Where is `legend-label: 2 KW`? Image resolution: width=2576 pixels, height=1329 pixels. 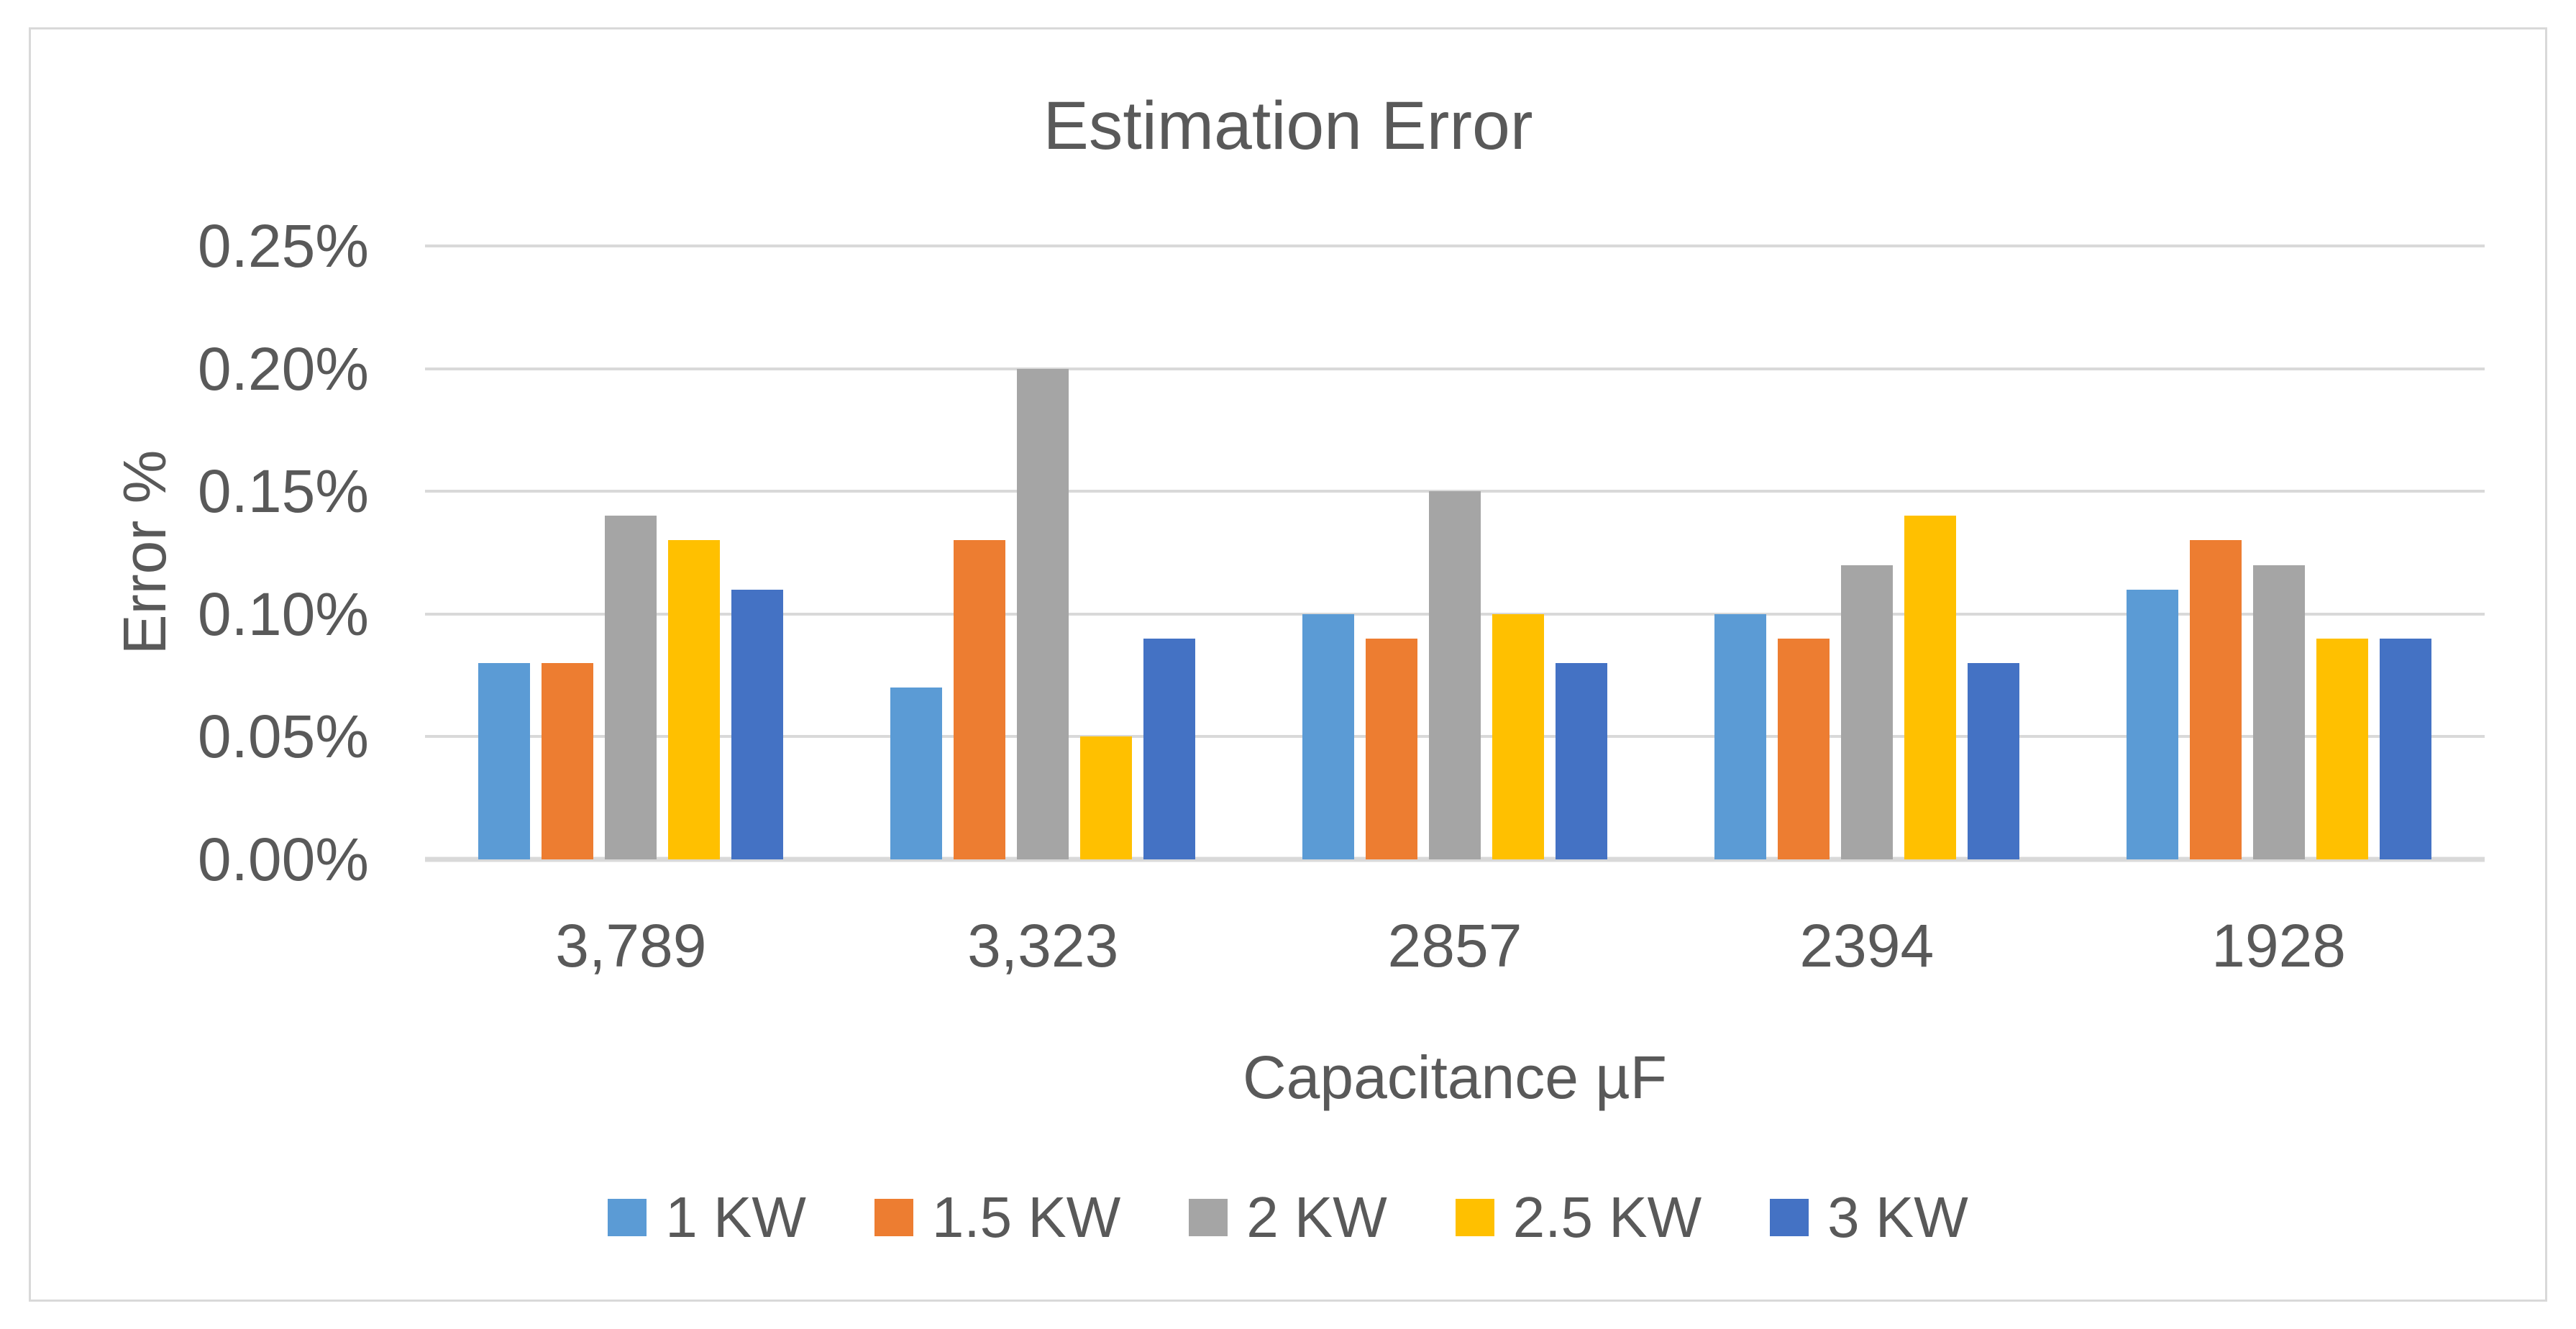 legend-label: 2 KW is located at coordinates (1316, 1217).